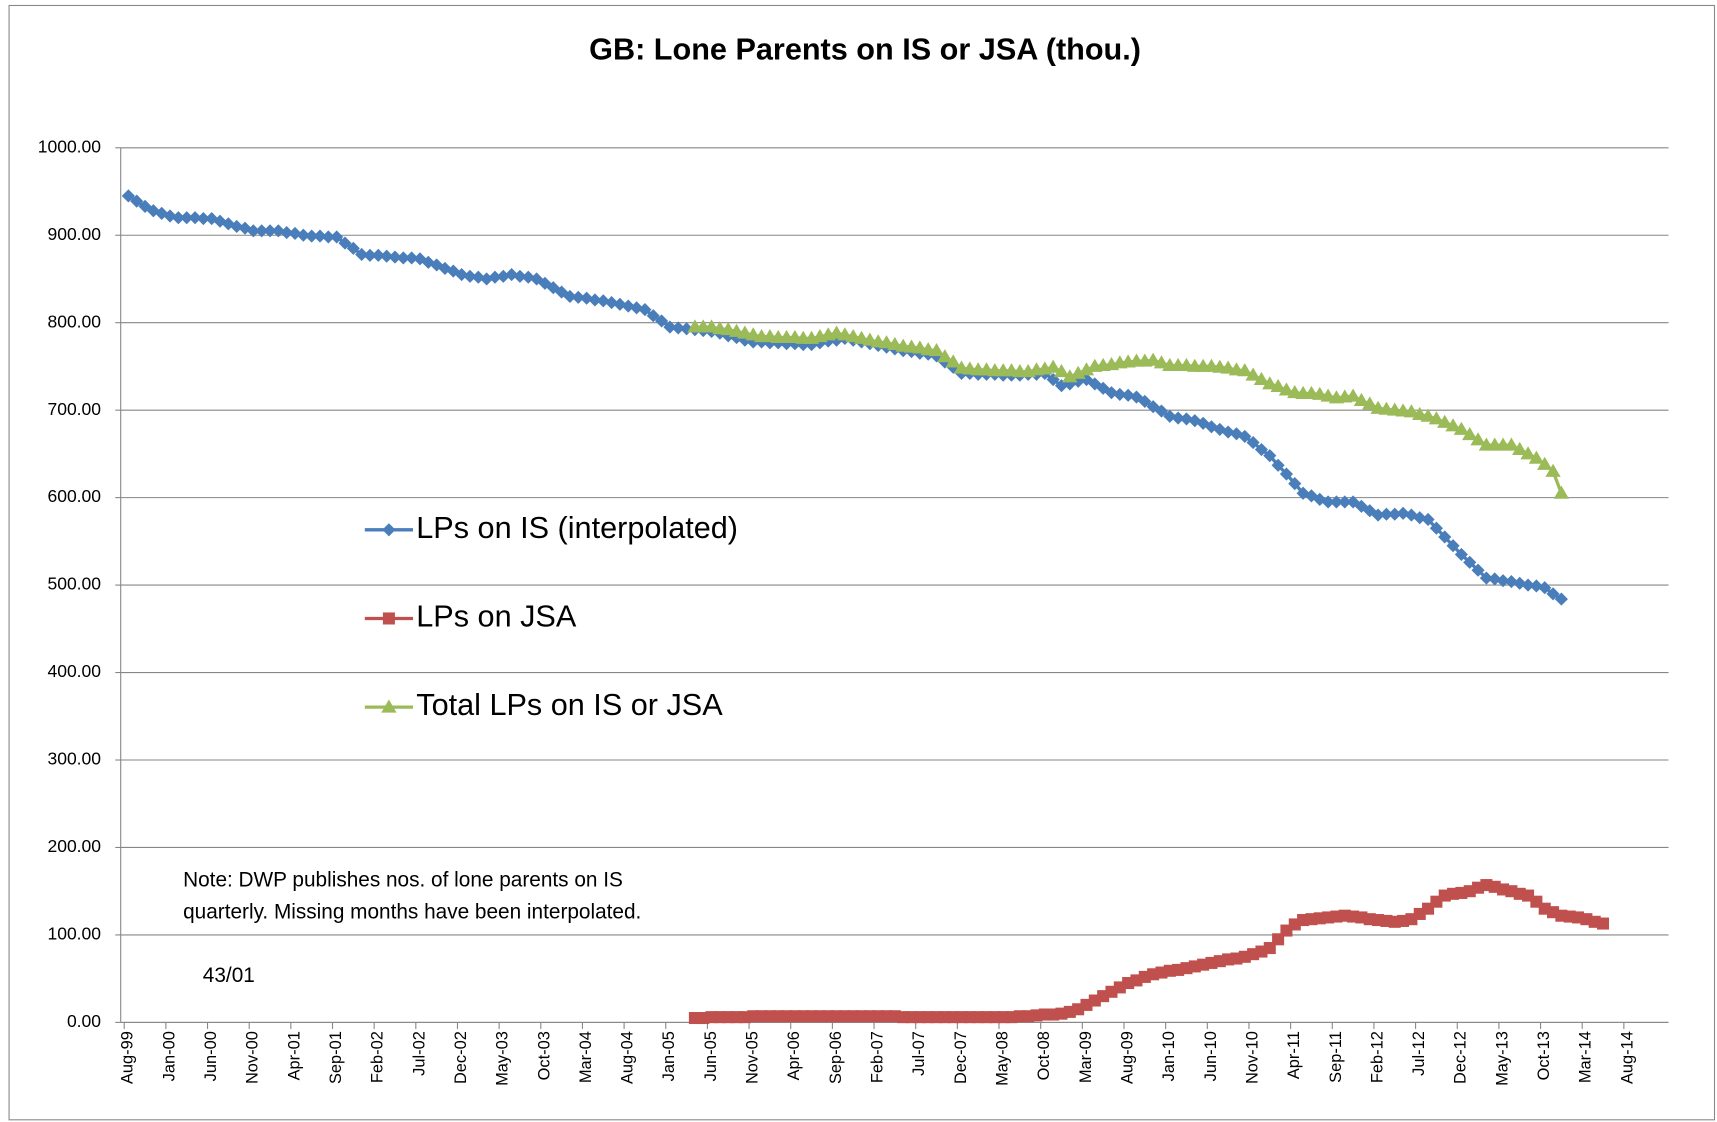  Describe the element at coordinates (628, 1057) in the screenshot. I see `x-tick-label: Aug-04` at that location.